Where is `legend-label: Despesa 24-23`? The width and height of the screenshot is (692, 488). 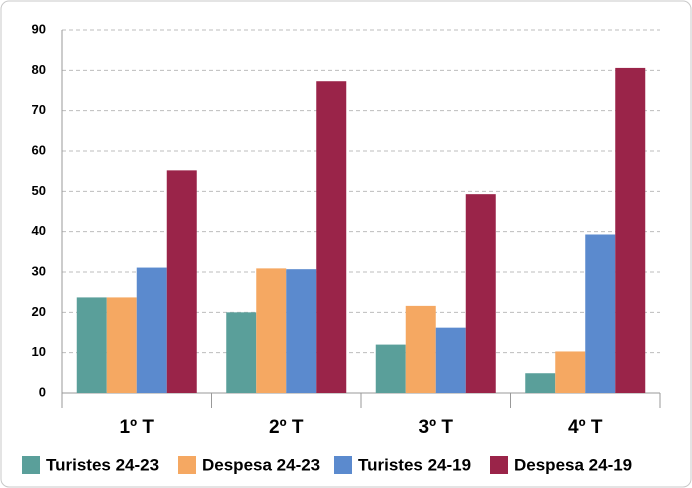 legend-label: Despesa 24-23 is located at coordinates (261, 464).